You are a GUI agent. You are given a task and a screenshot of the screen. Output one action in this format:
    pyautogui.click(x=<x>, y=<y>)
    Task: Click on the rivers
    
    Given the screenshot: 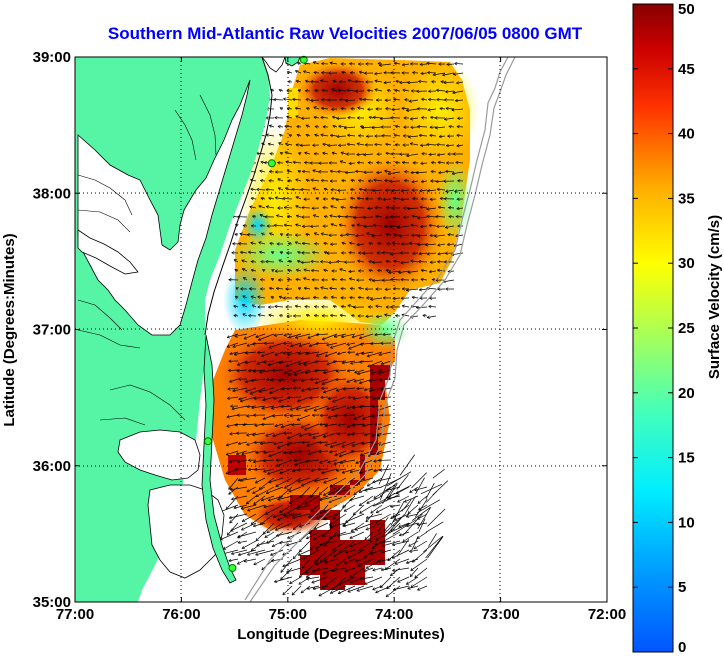 What is the action you would take?
    pyautogui.click(x=147, y=260)
    